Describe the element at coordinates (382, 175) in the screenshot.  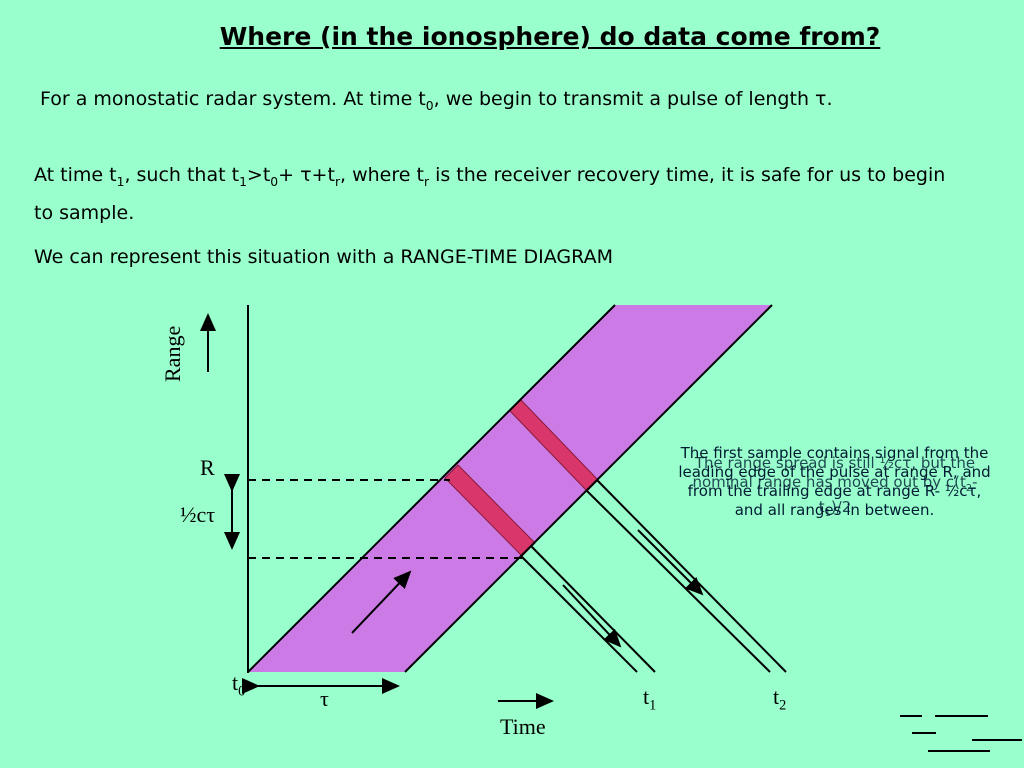
I see `text-run: , where t` at that location.